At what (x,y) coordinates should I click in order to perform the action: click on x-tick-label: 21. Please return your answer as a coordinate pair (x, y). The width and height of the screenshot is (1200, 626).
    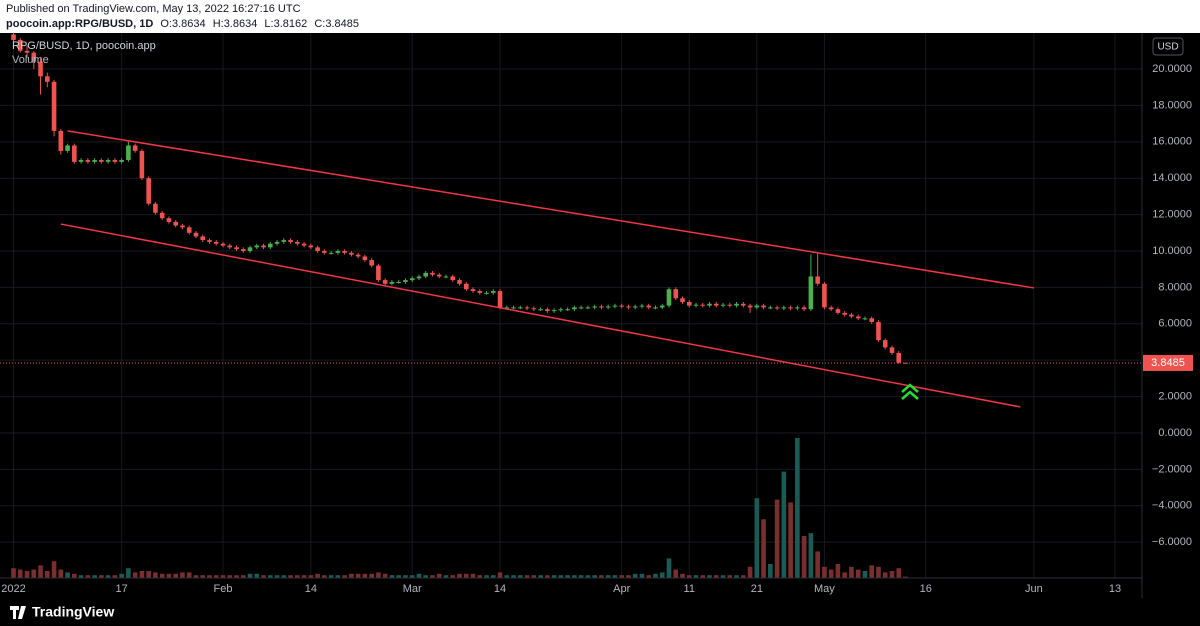
    Looking at the image, I should click on (757, 589).